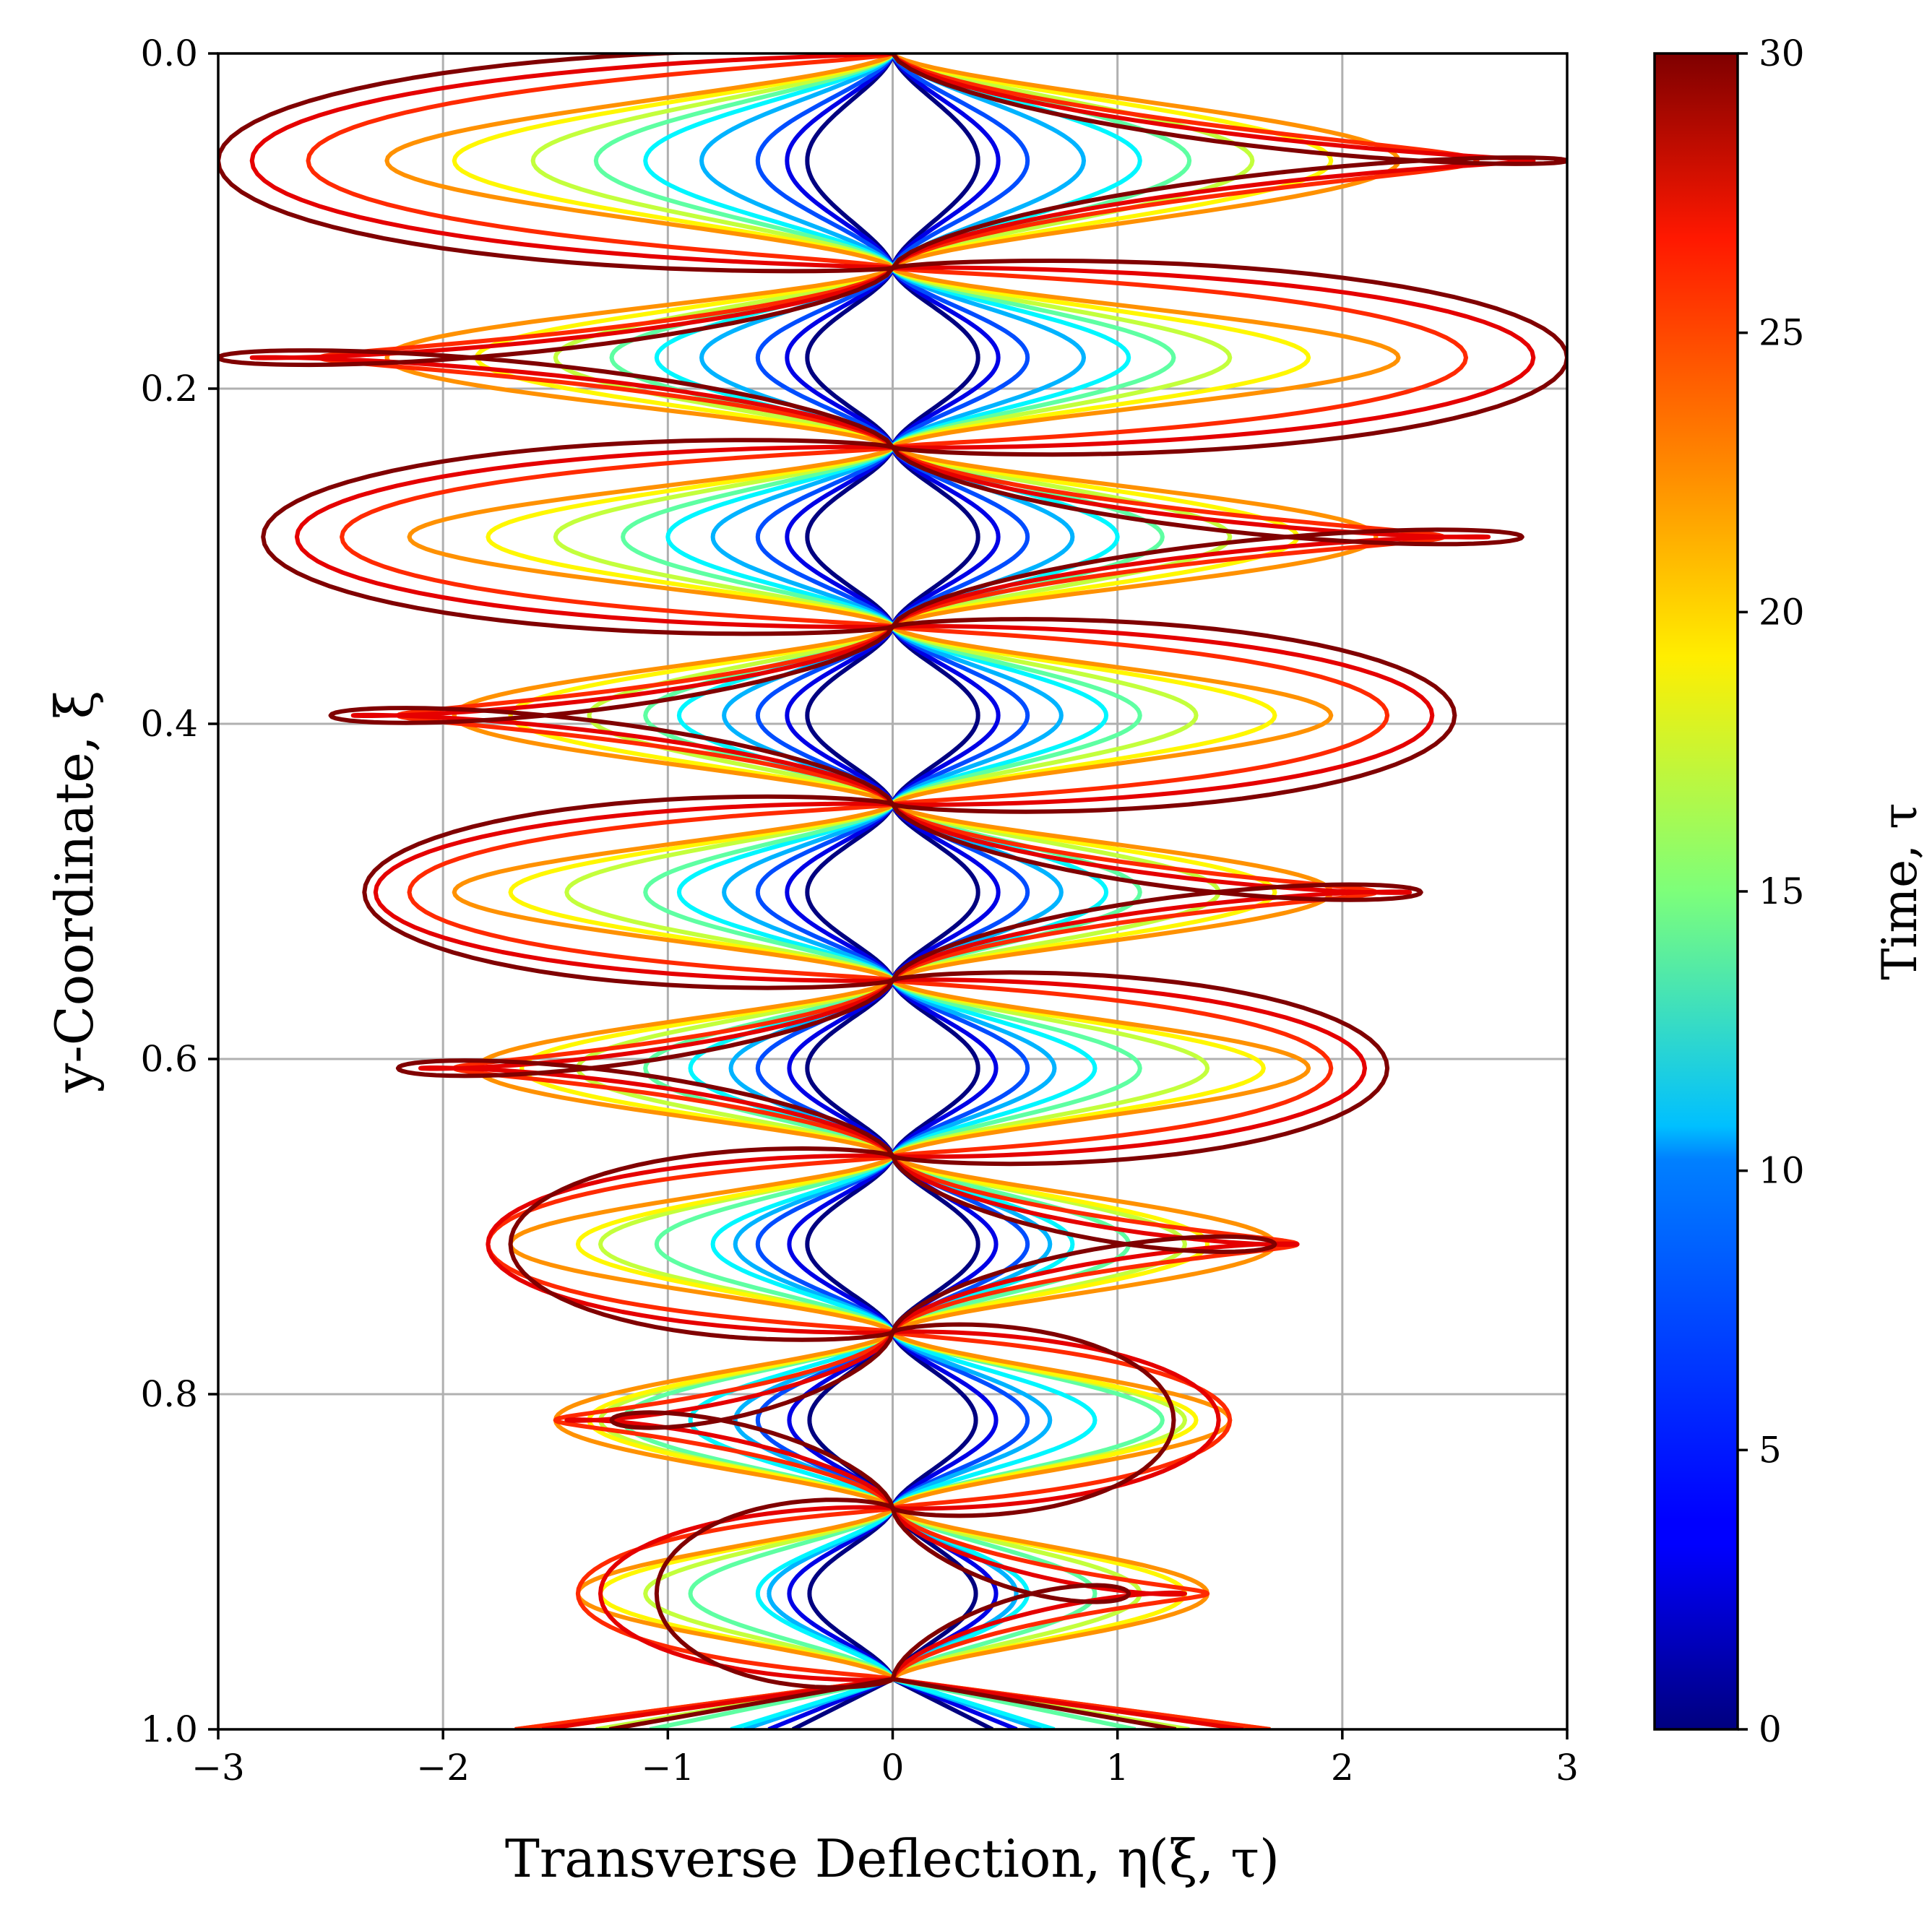 This screenshot has height=1928, width=1932. Describe the element at coordinates (169, 1729) in the screenshot. I see `y-tick-label: 1.0` at that location.